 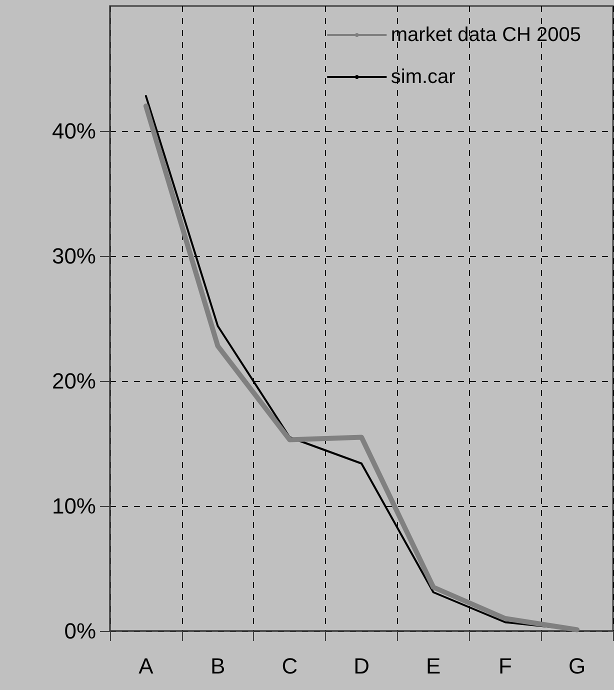 I want to click on x-tick-label: F, so click(x=505, y=666).